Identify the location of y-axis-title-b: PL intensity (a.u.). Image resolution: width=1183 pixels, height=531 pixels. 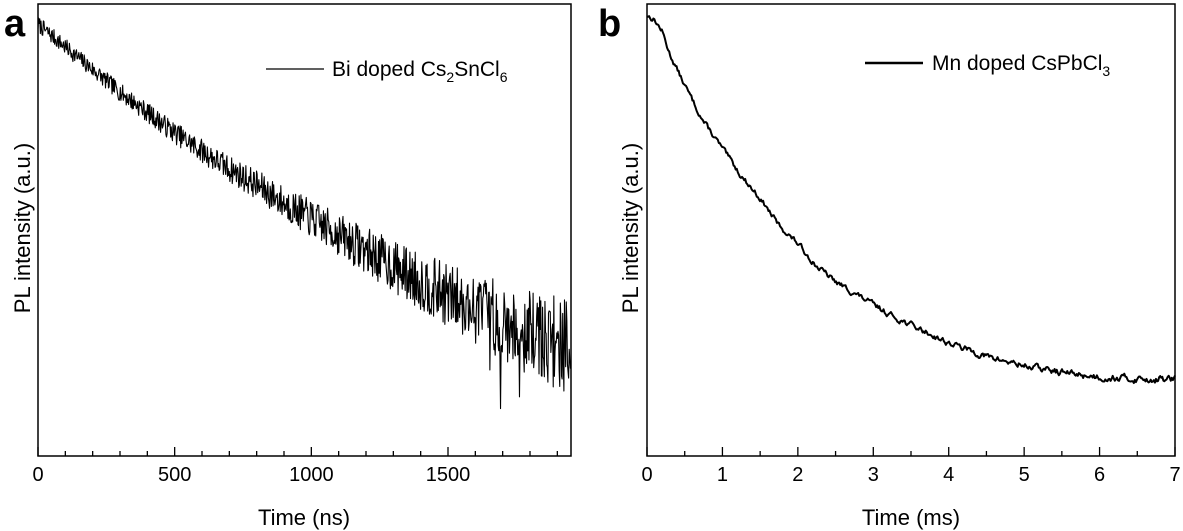
(630, 228).